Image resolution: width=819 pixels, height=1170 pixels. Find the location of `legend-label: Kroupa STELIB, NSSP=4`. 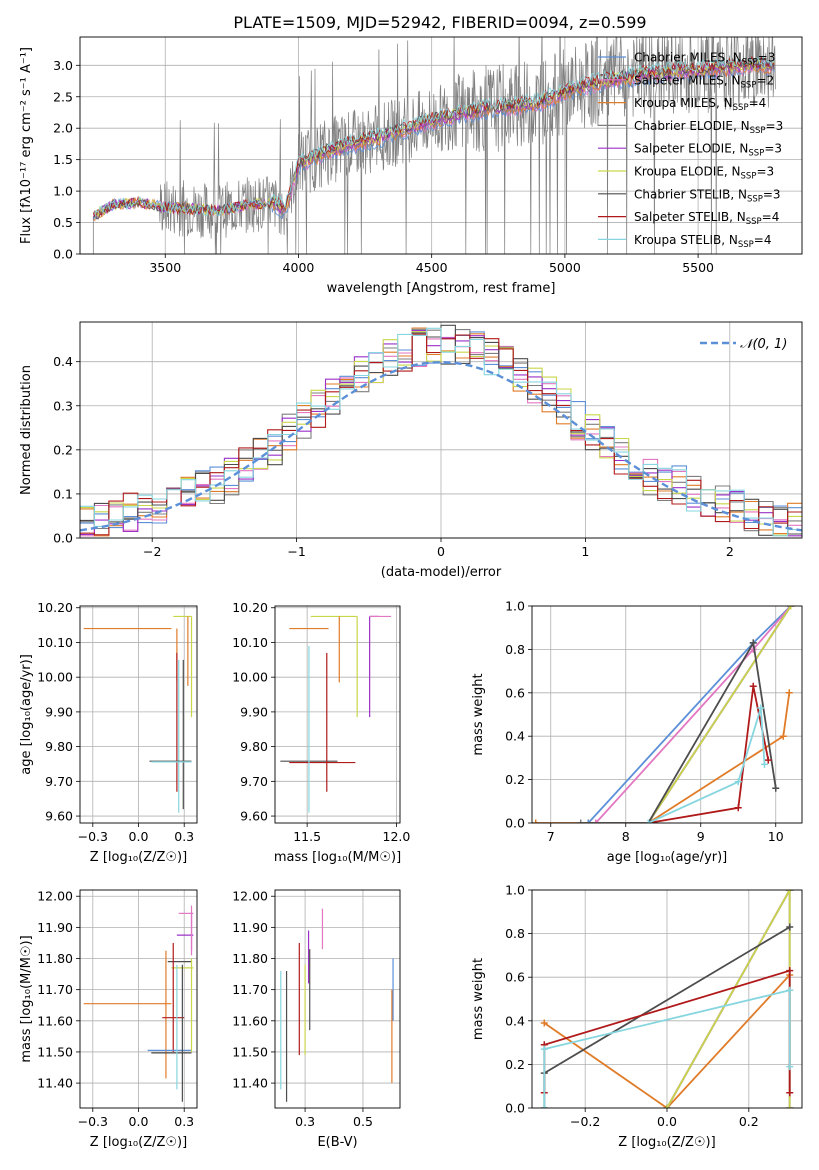

legend-label: Kroupa STELIB, NSSP=4 is located at coordinates (703, 241).